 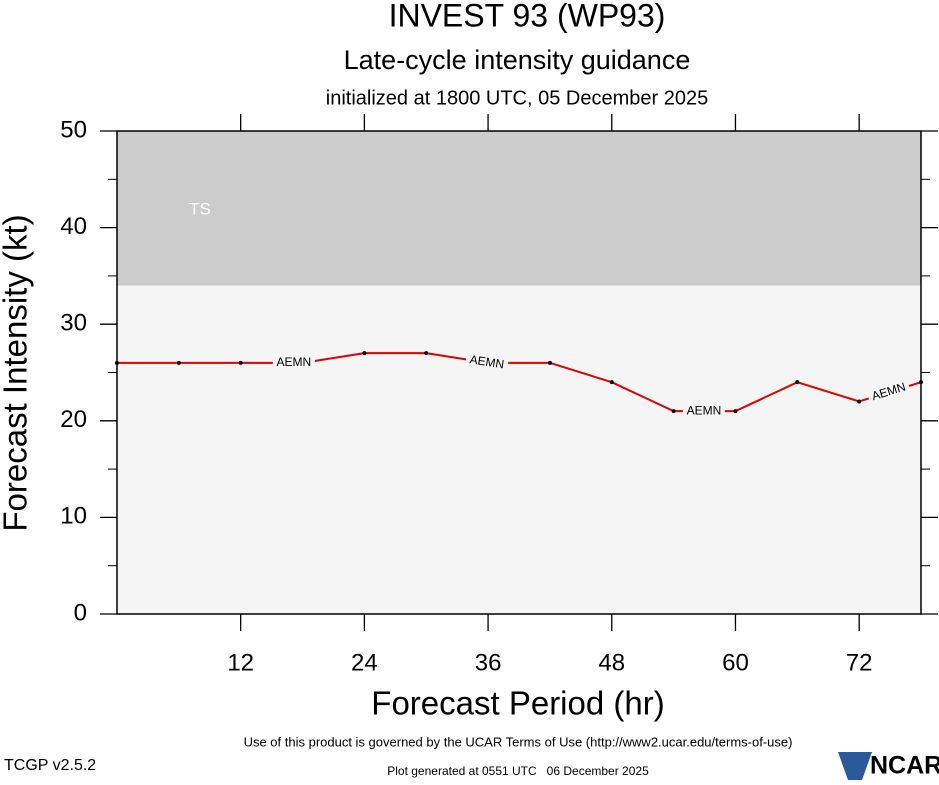 I want to click on x-tick-label: 72, so click(x=859, y=662).